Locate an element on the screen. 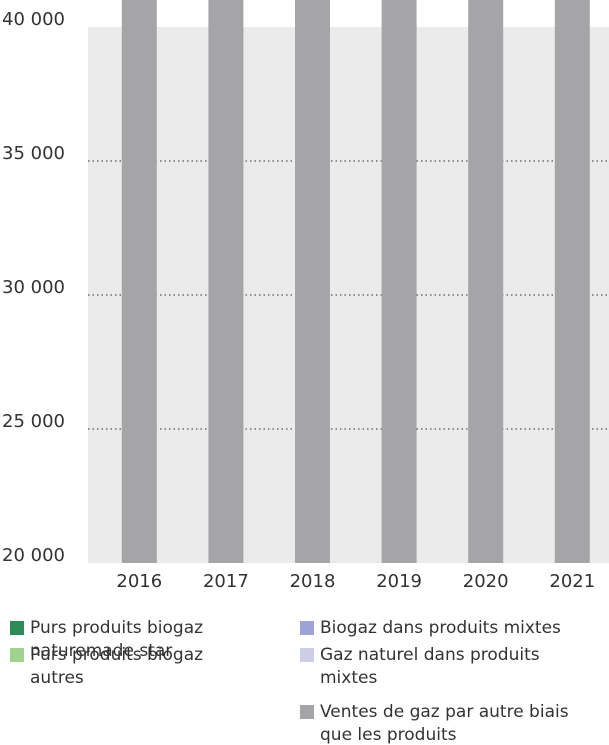  x-tick-label: 2018 is located at coordinates (313, 581).